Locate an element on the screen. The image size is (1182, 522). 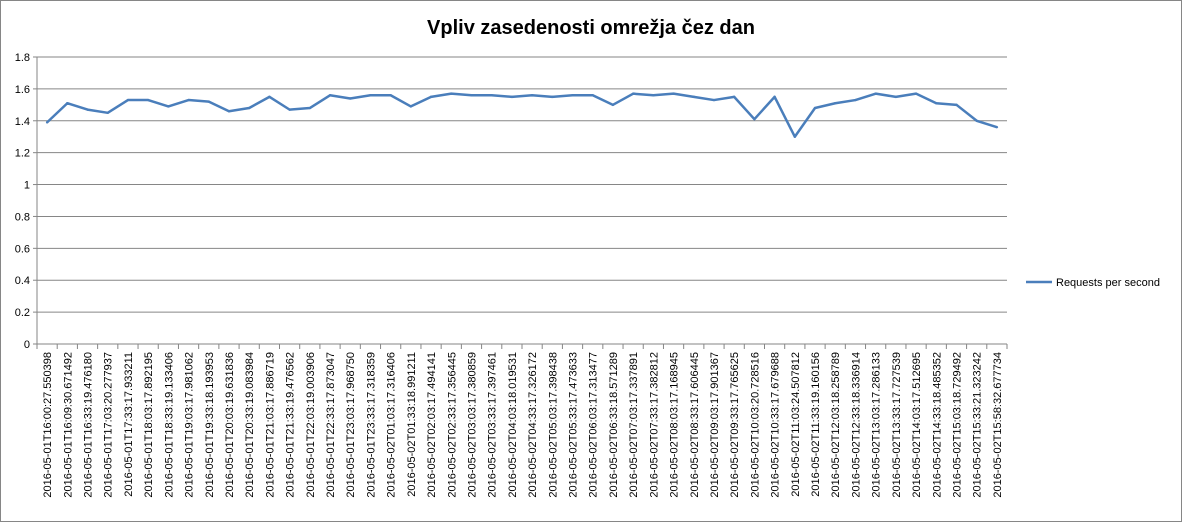
x-tick-label: 2016-05-02T10:03:20.728516 is located at coordinates (755, 425).